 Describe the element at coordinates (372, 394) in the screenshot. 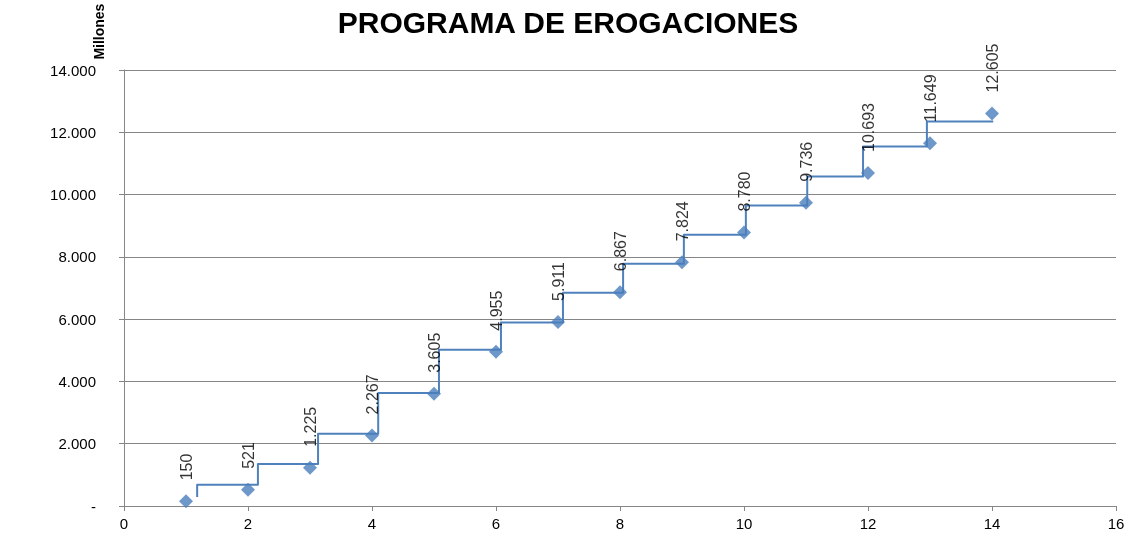

I see `data-label: 2.267` at that location.